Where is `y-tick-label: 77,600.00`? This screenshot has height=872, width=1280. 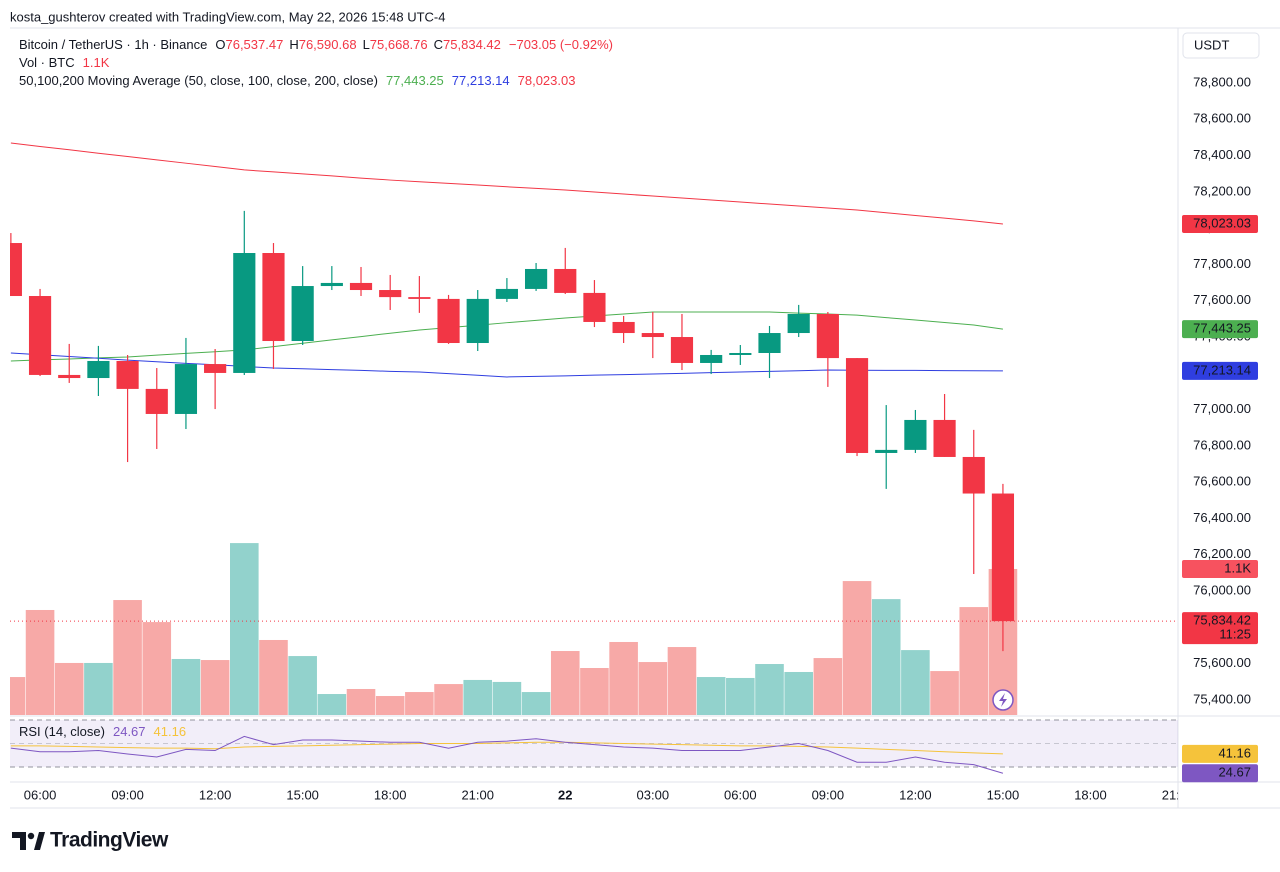 y-tick-label: 77,600.00 is located at coordinates (1222, 299).